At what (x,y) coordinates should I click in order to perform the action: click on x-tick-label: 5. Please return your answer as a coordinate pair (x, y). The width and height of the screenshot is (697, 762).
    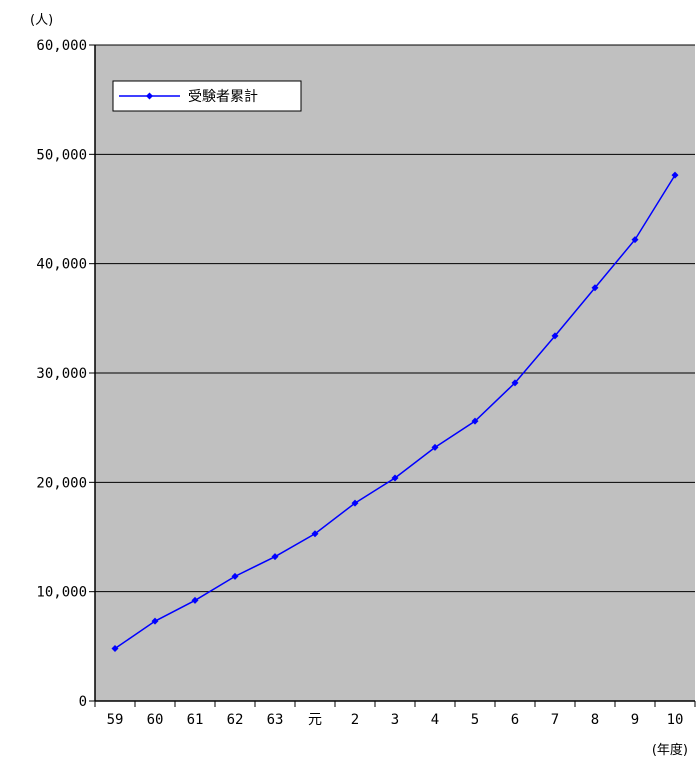
    Looking at the image, I should click on (475, 720).